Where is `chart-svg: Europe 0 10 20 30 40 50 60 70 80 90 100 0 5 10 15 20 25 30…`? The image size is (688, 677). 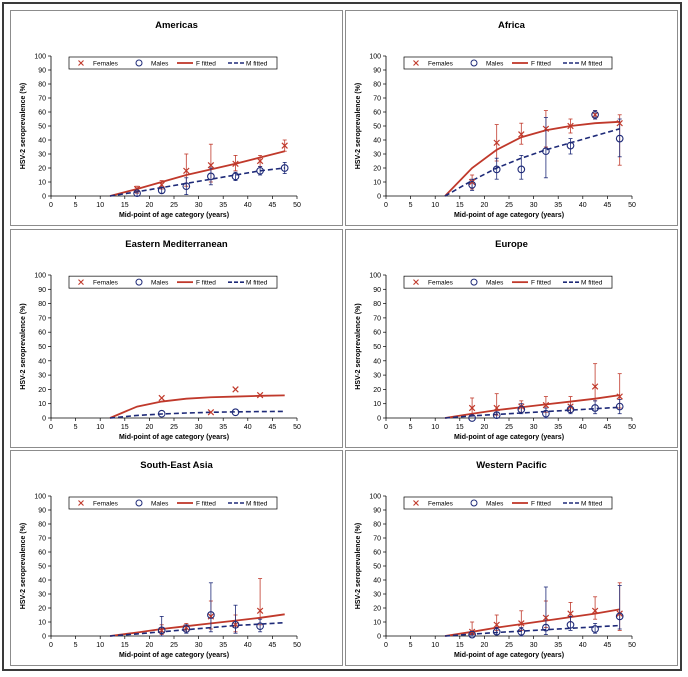 chart-svg: Europe 0 10 20 30 40 50 60 70 80 90 100 0 5 10 15 20 25 30… is located at coordinates (495, 340).